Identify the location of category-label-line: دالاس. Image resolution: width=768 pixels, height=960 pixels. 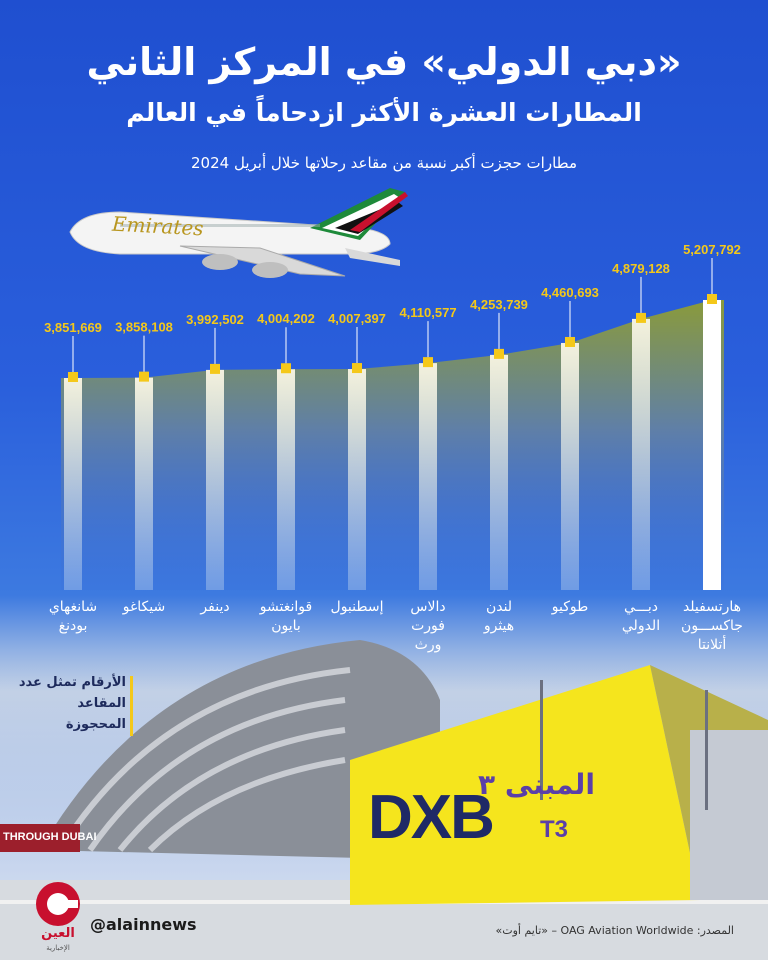
(428, 607).